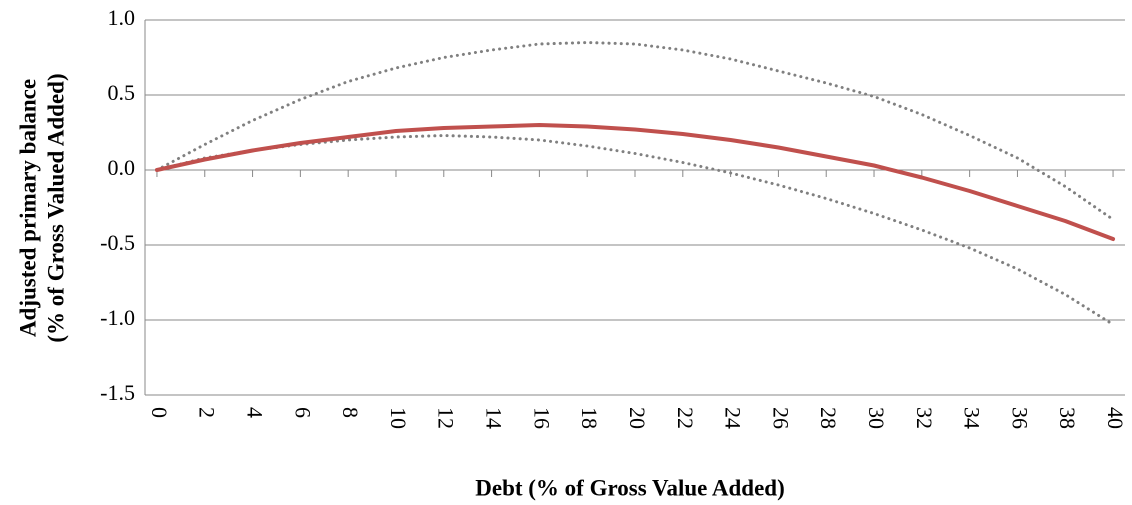 The height and width of the screenshot is (505, 1132). Describe the element at coordinates (122, 167) in the screenshot. I see `y-tick-label: 0.0` at that location.